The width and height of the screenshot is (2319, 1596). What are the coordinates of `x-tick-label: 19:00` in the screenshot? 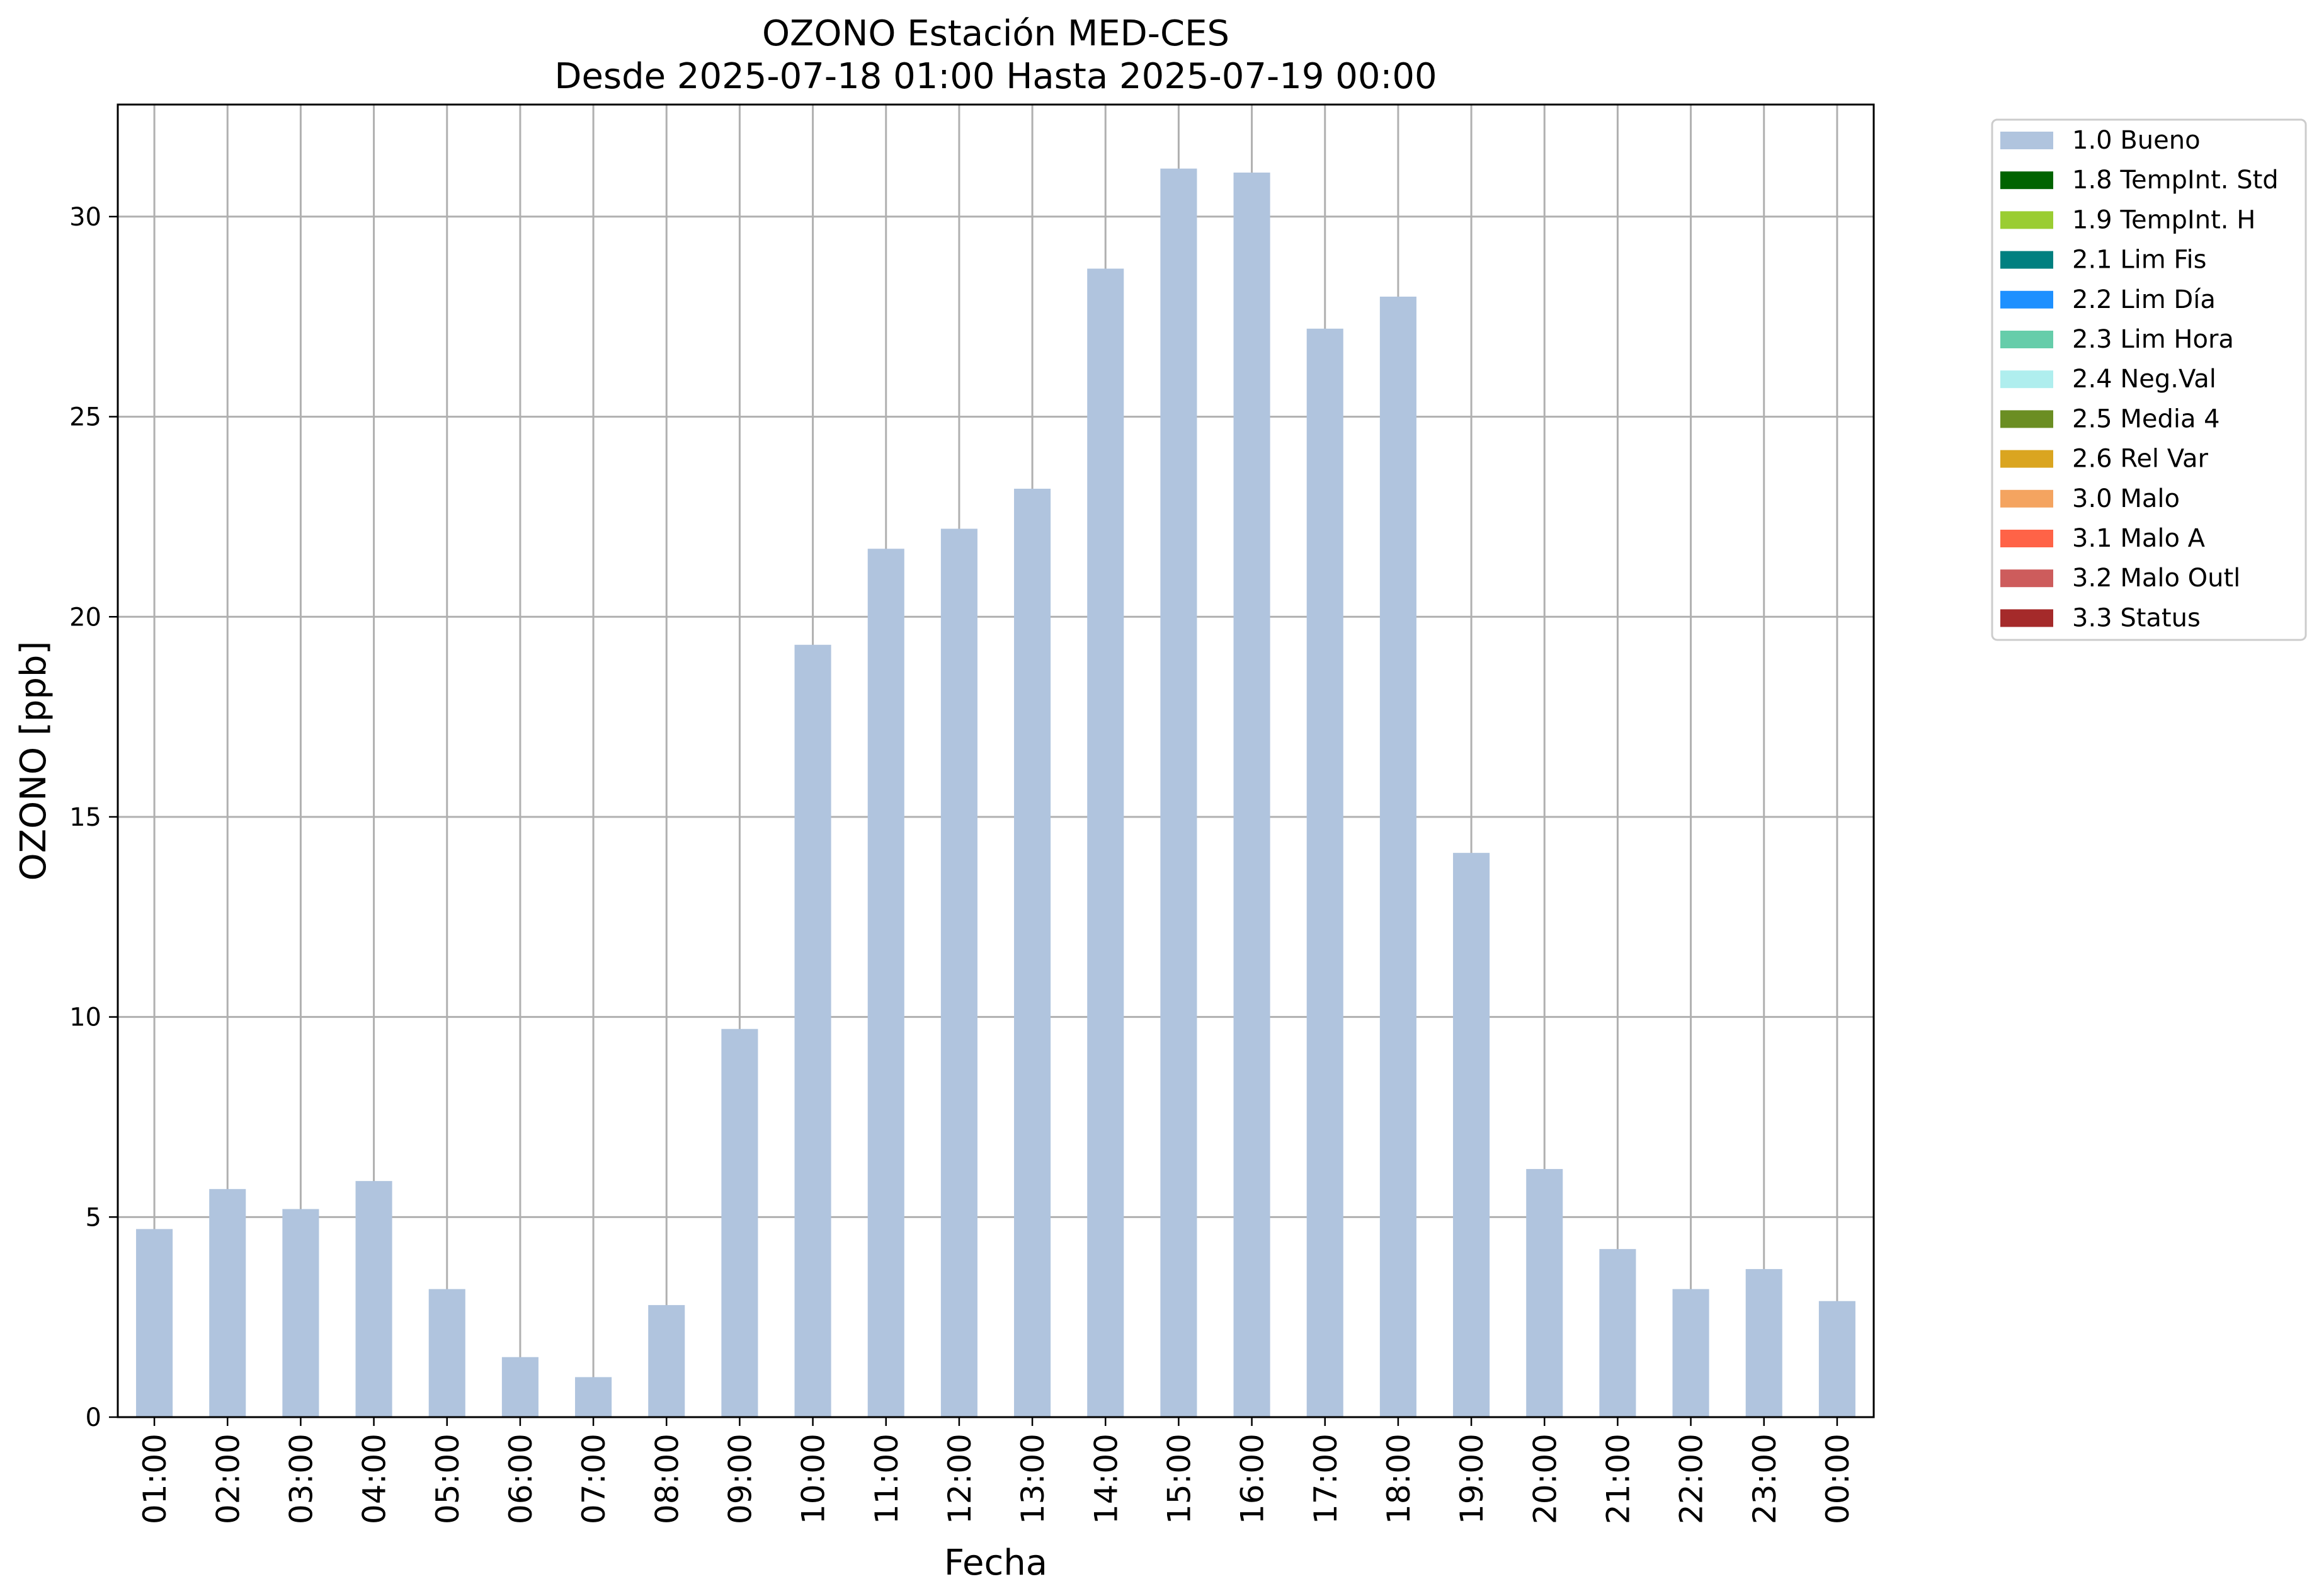 It's located at (1472, 1479).